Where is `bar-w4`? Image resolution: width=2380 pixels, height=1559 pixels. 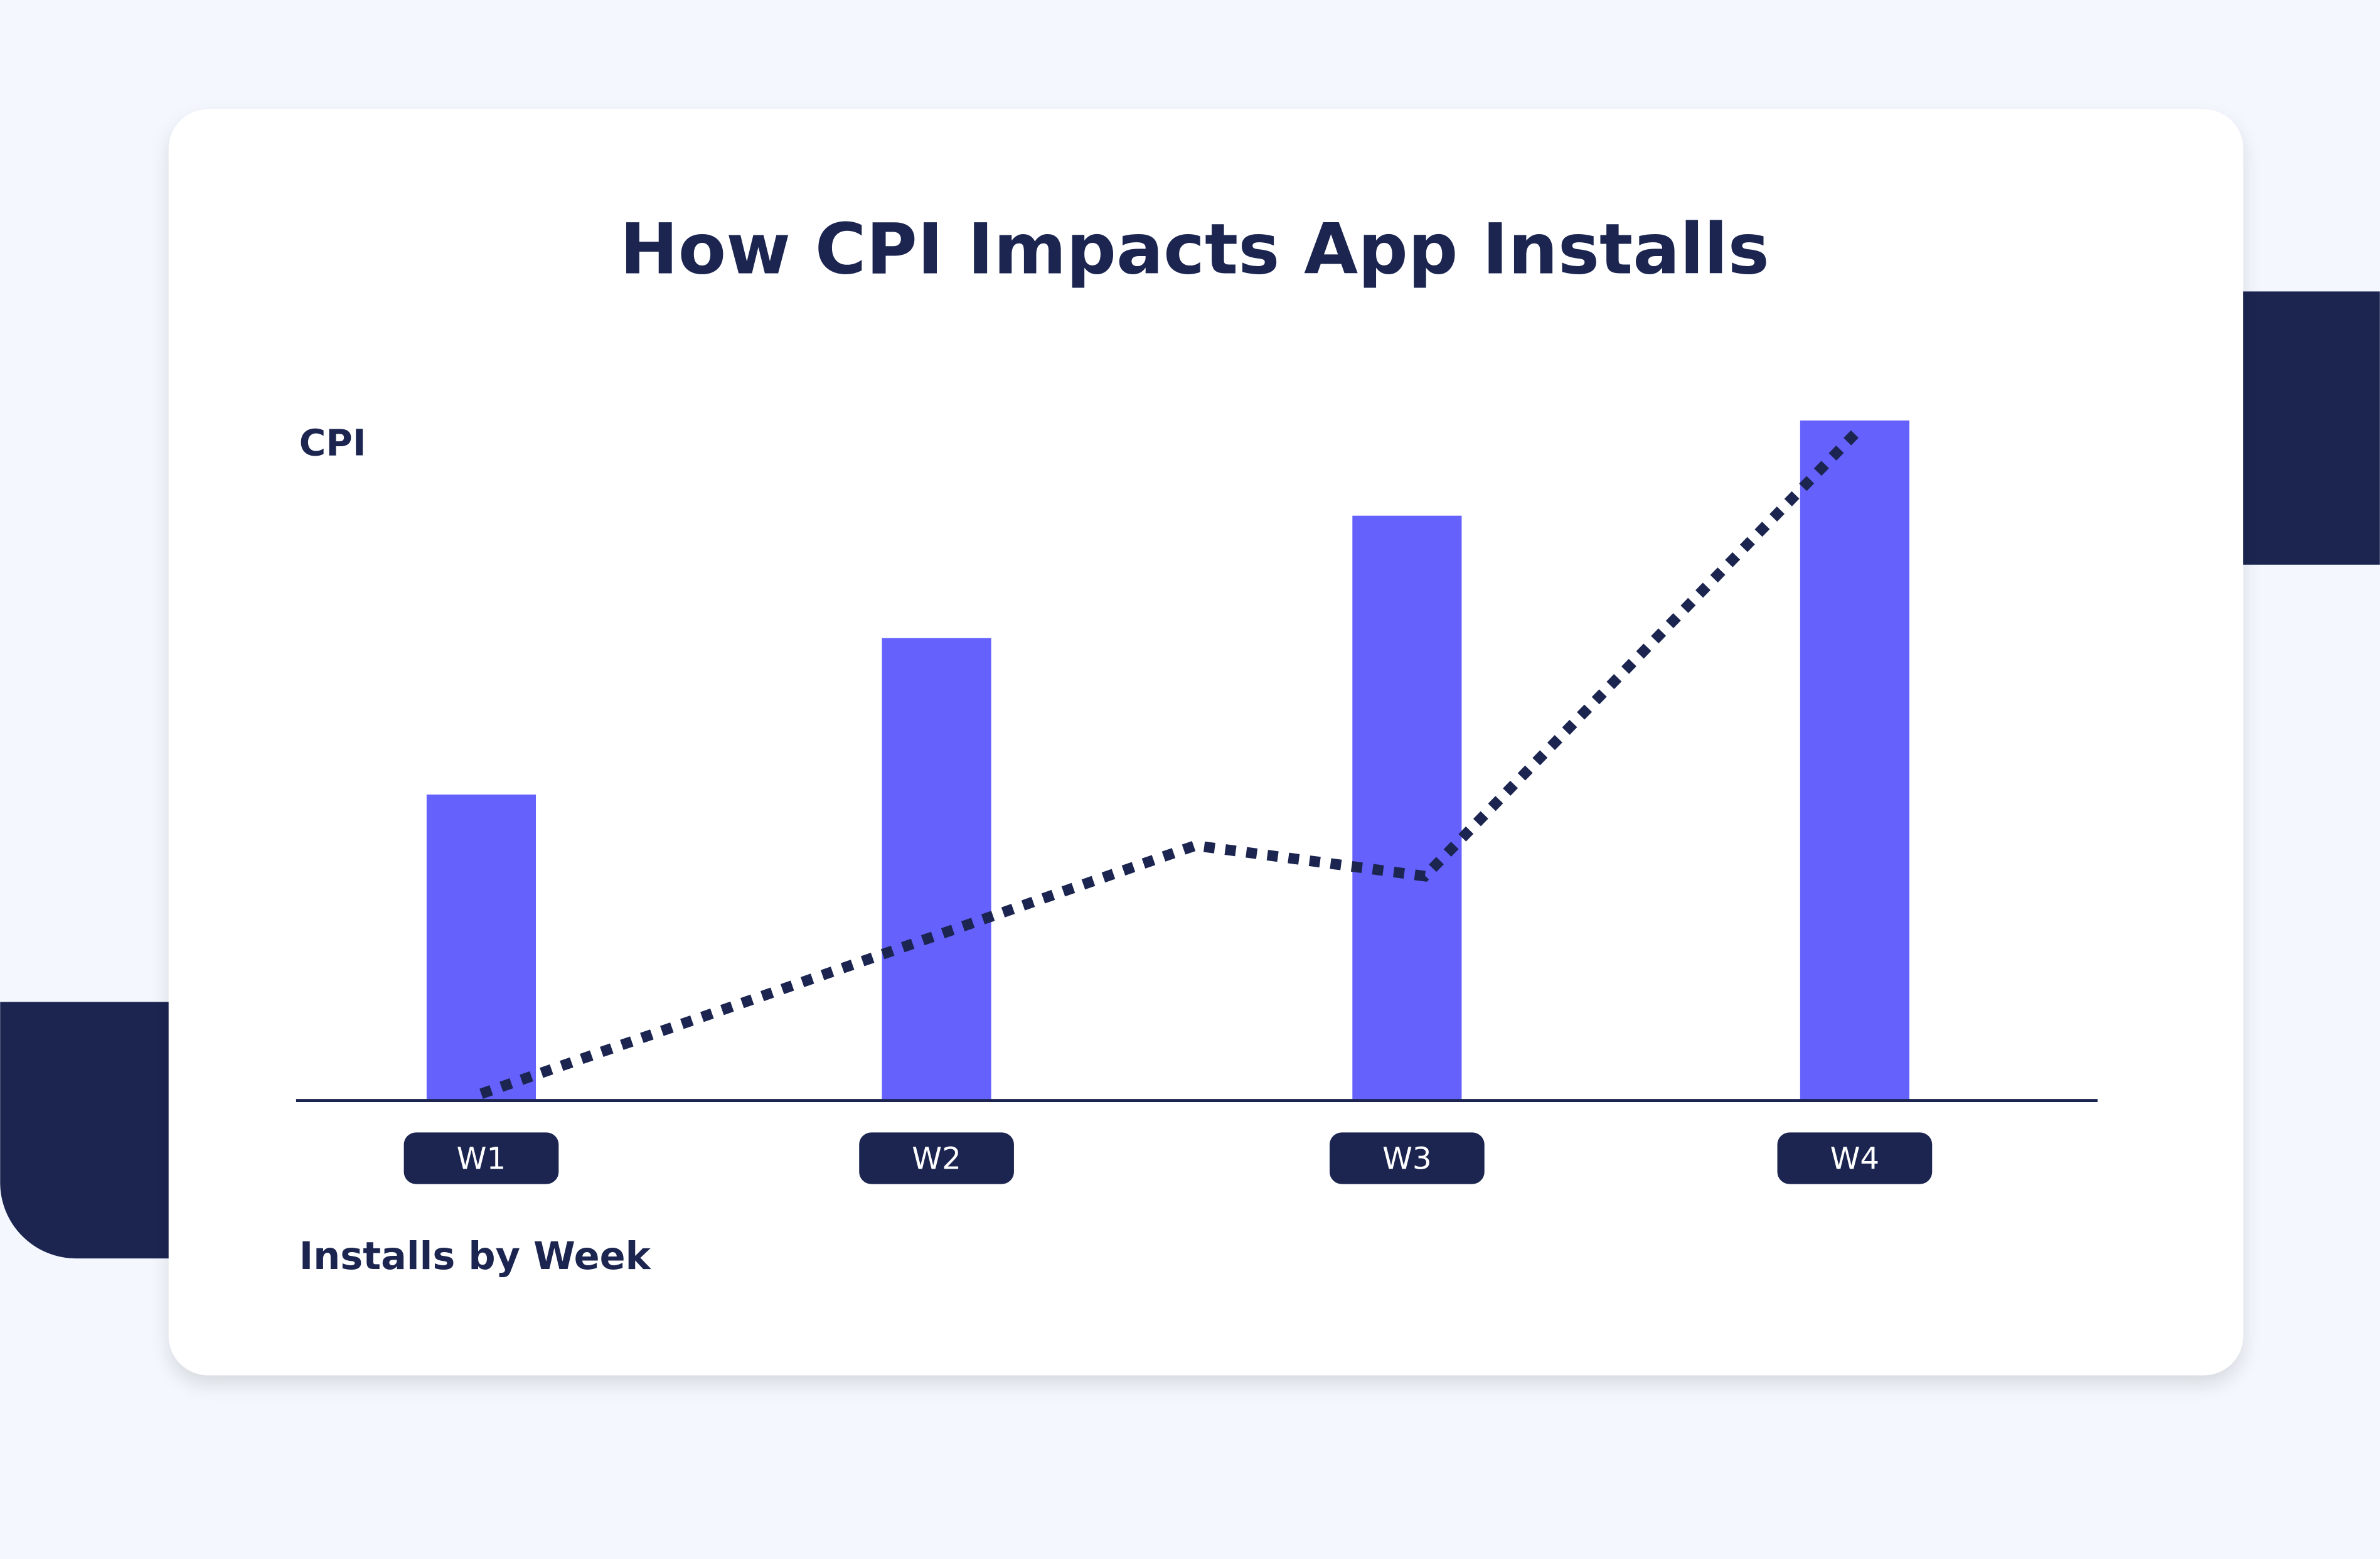
bar-w4 is located at coordinates (1854, 760).